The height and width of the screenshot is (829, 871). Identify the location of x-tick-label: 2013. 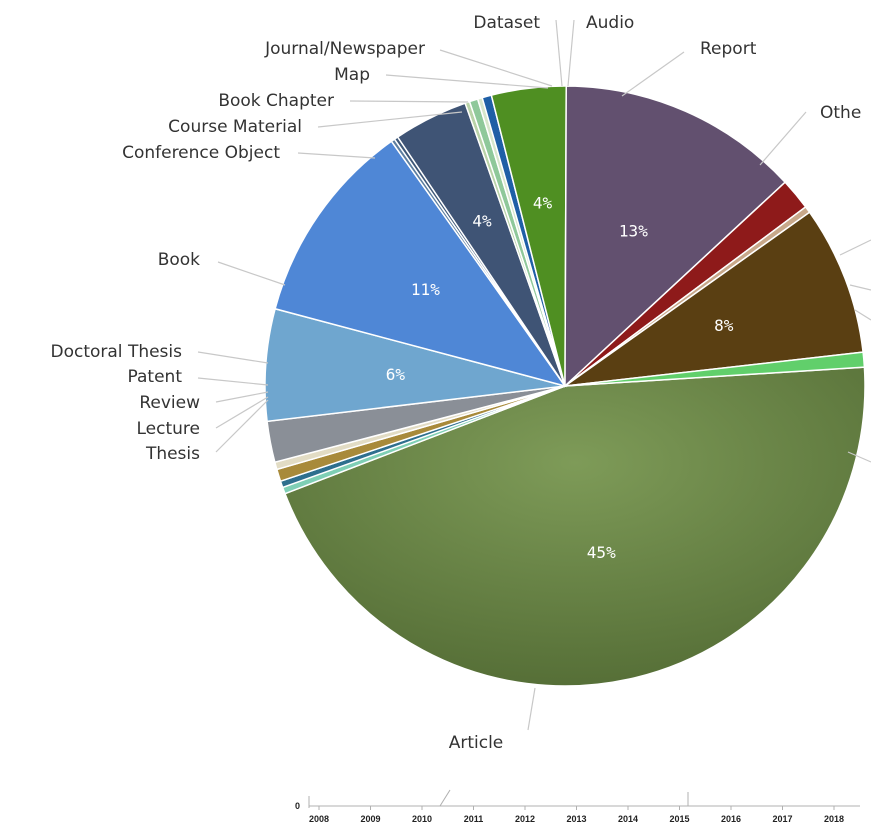
(576, 819).